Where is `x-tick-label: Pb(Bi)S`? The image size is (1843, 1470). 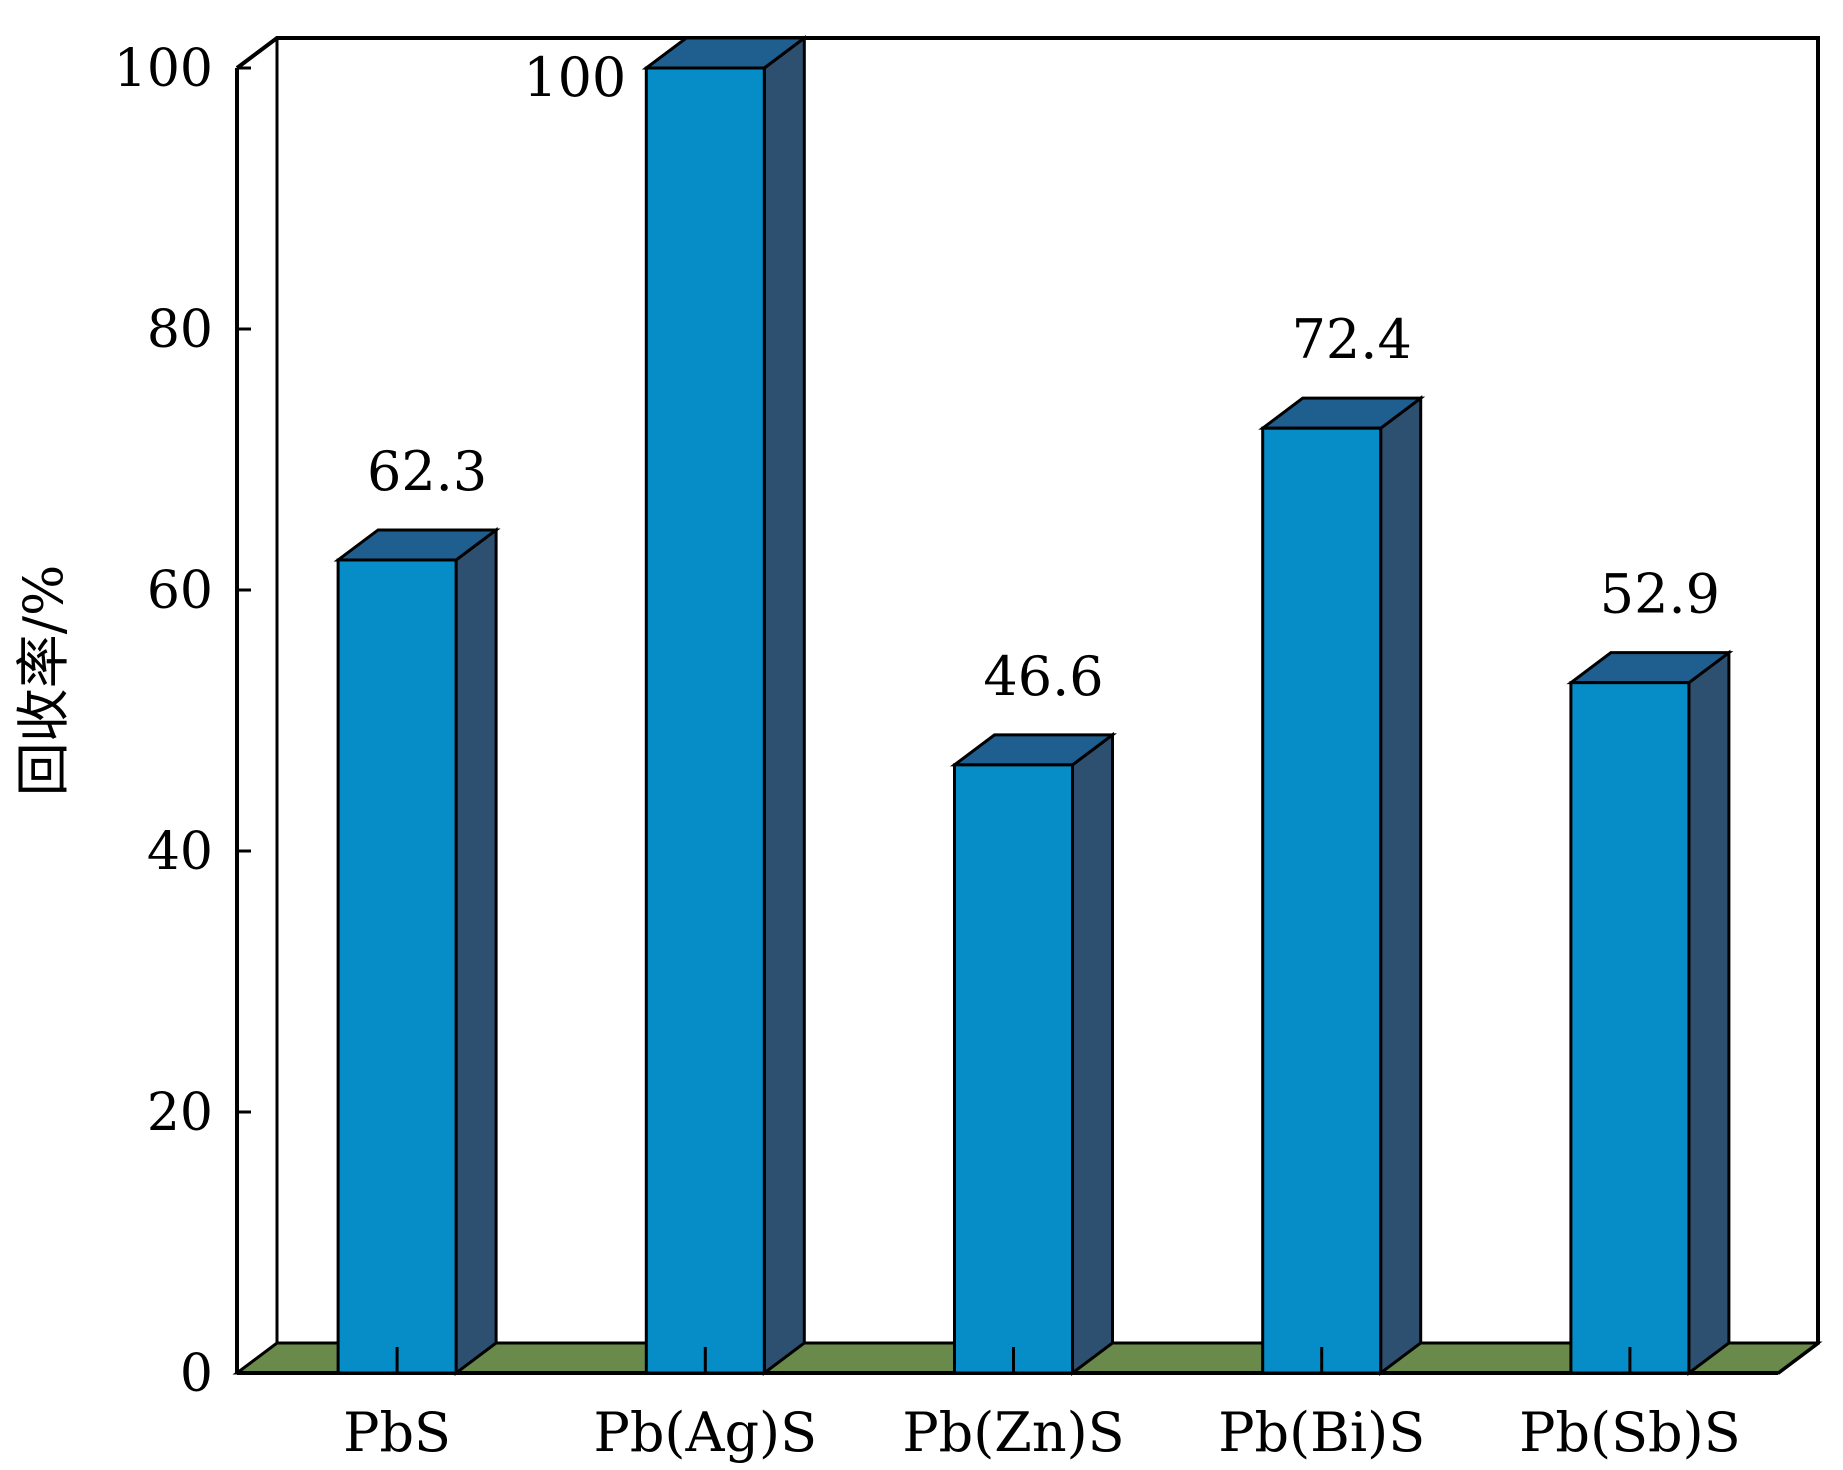
x-tick-label: Pb(Bi)S is located at coordinates (1321, 1432).